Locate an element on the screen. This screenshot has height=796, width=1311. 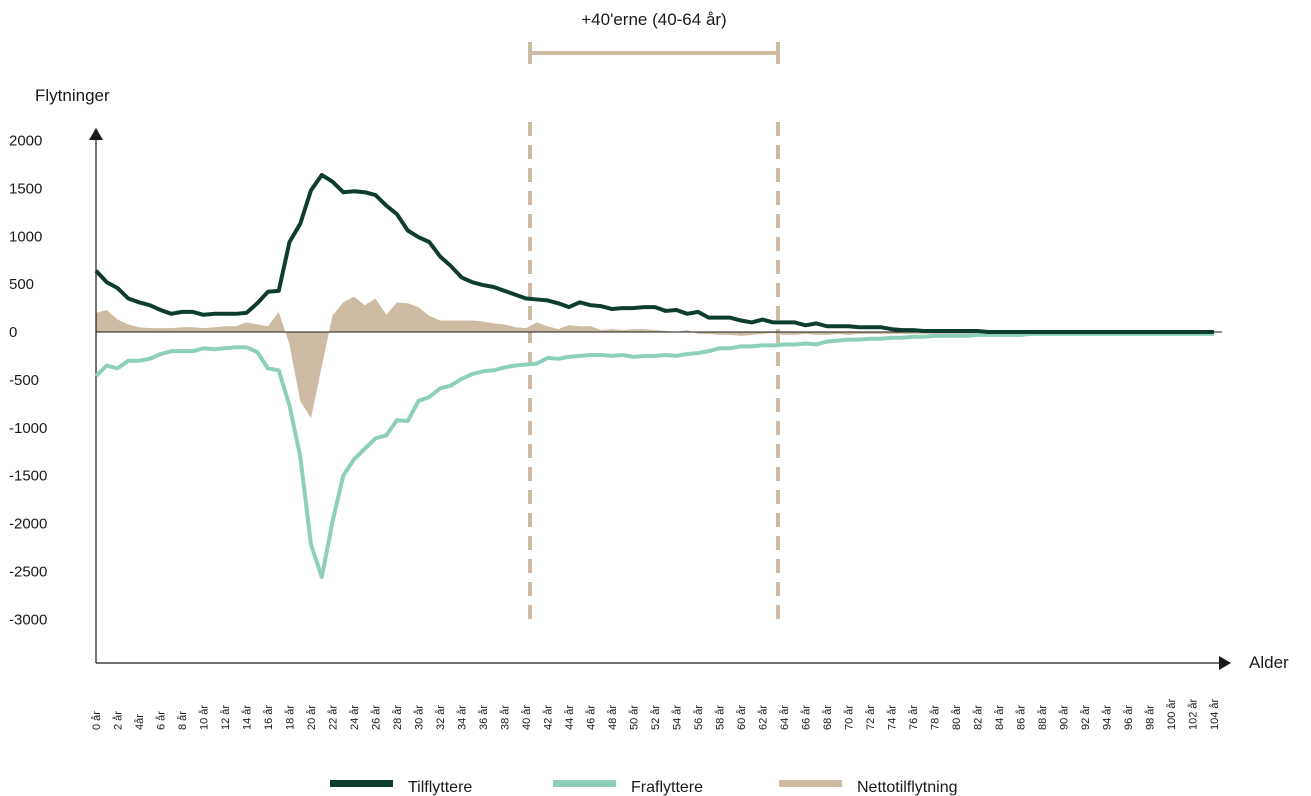
x-tick-label: 44 år is located at coordinates (570, 717).